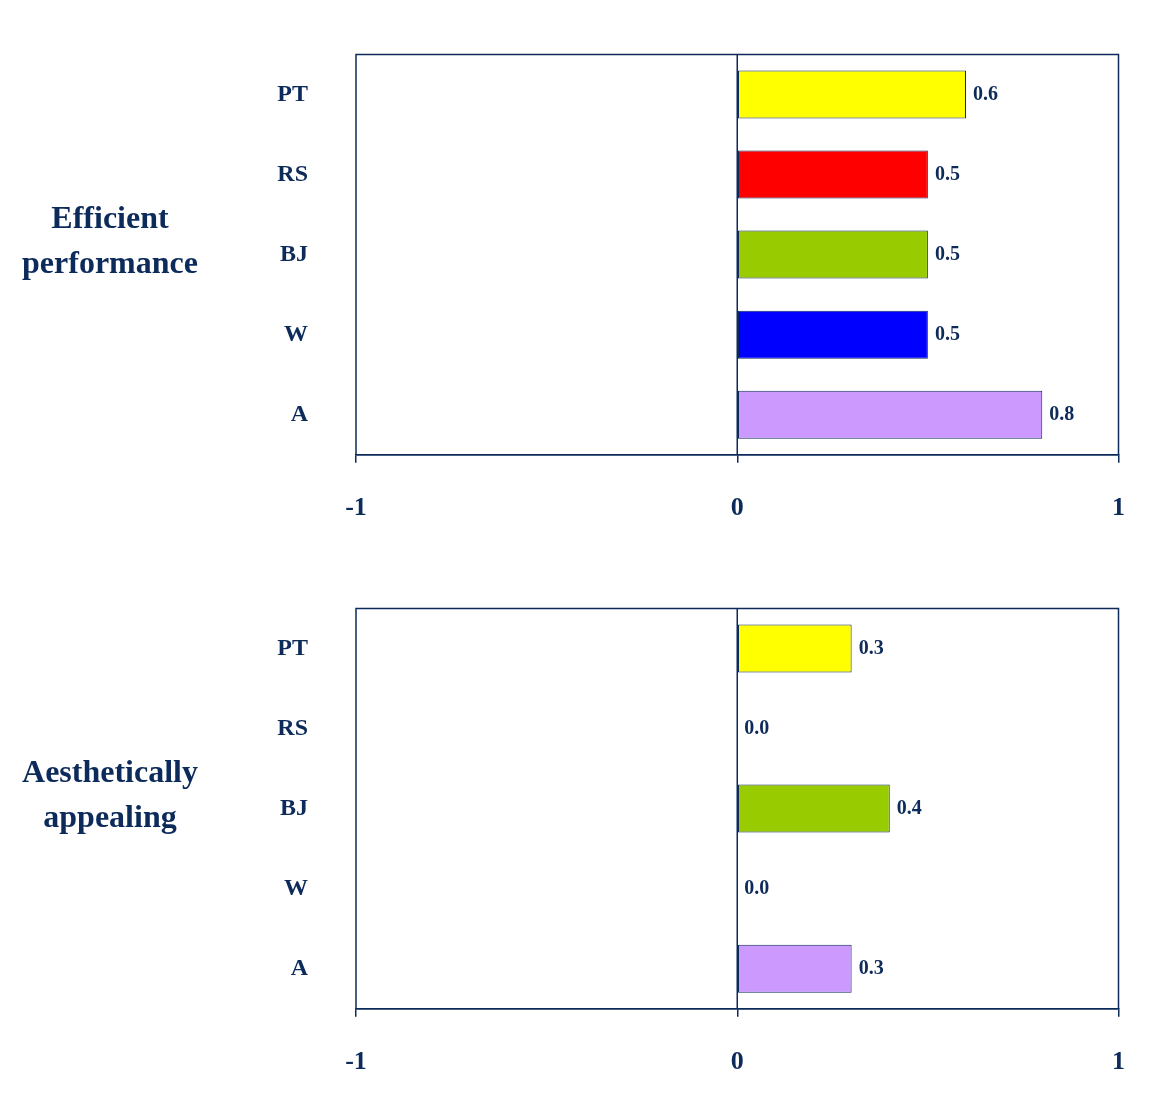  Describe the element at coordinates (110, 240) in the screenshot. I see `y-axis-title: Efficient performance` at that location.